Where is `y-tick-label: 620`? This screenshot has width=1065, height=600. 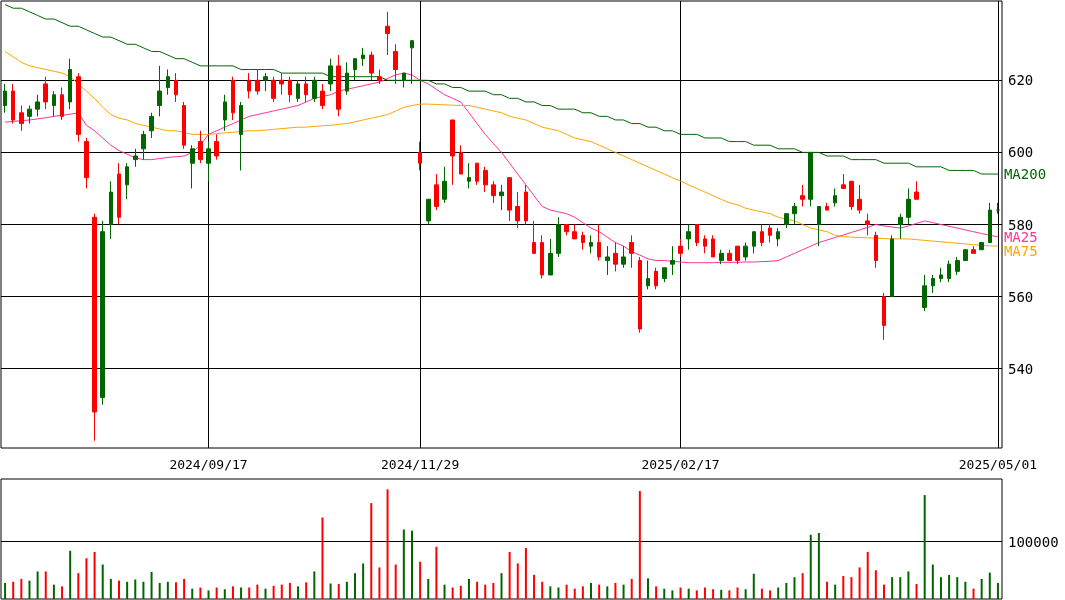 y-tick-label: 620 is located at coordinates (1021, 80).